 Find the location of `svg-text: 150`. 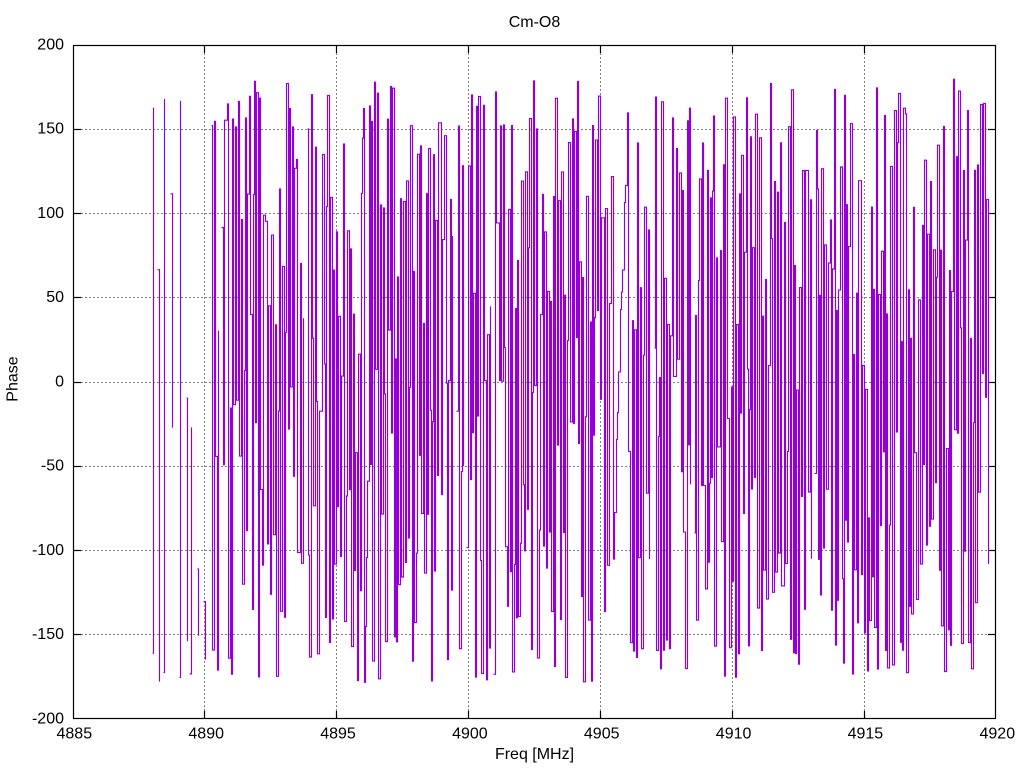

svg-text: 150 is located at coordinates (50, 129).